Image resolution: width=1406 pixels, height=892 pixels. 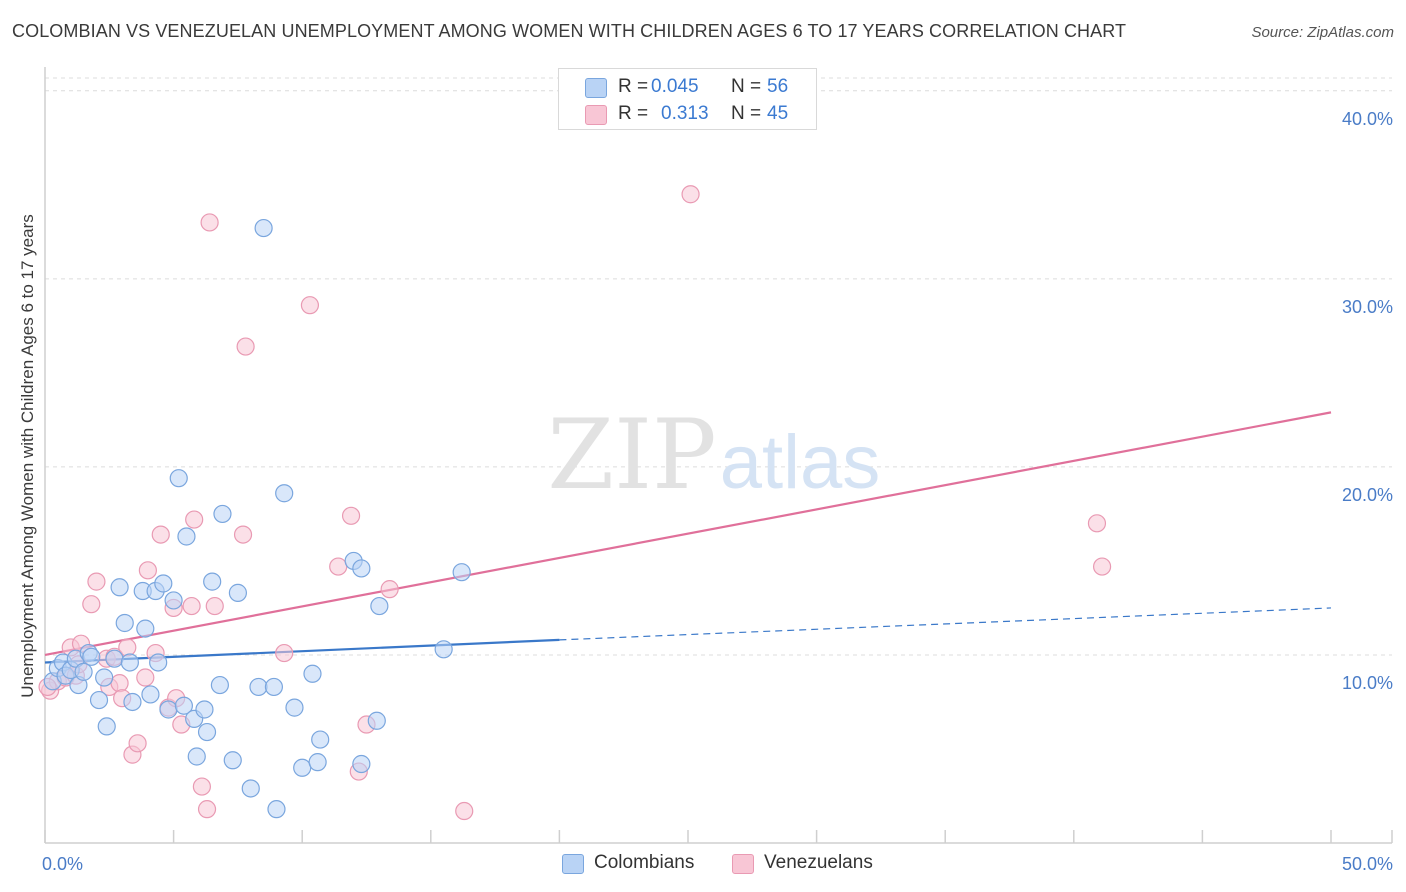 I want to click on watermark: ZIP atlas, so click(x=713, y=455).